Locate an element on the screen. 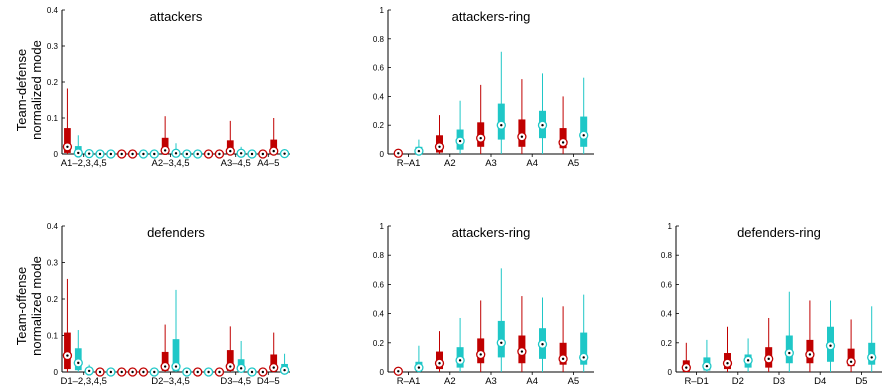 This screenshot has height=392, width=882. category-label: A4 is located at coordinates (532, 381).